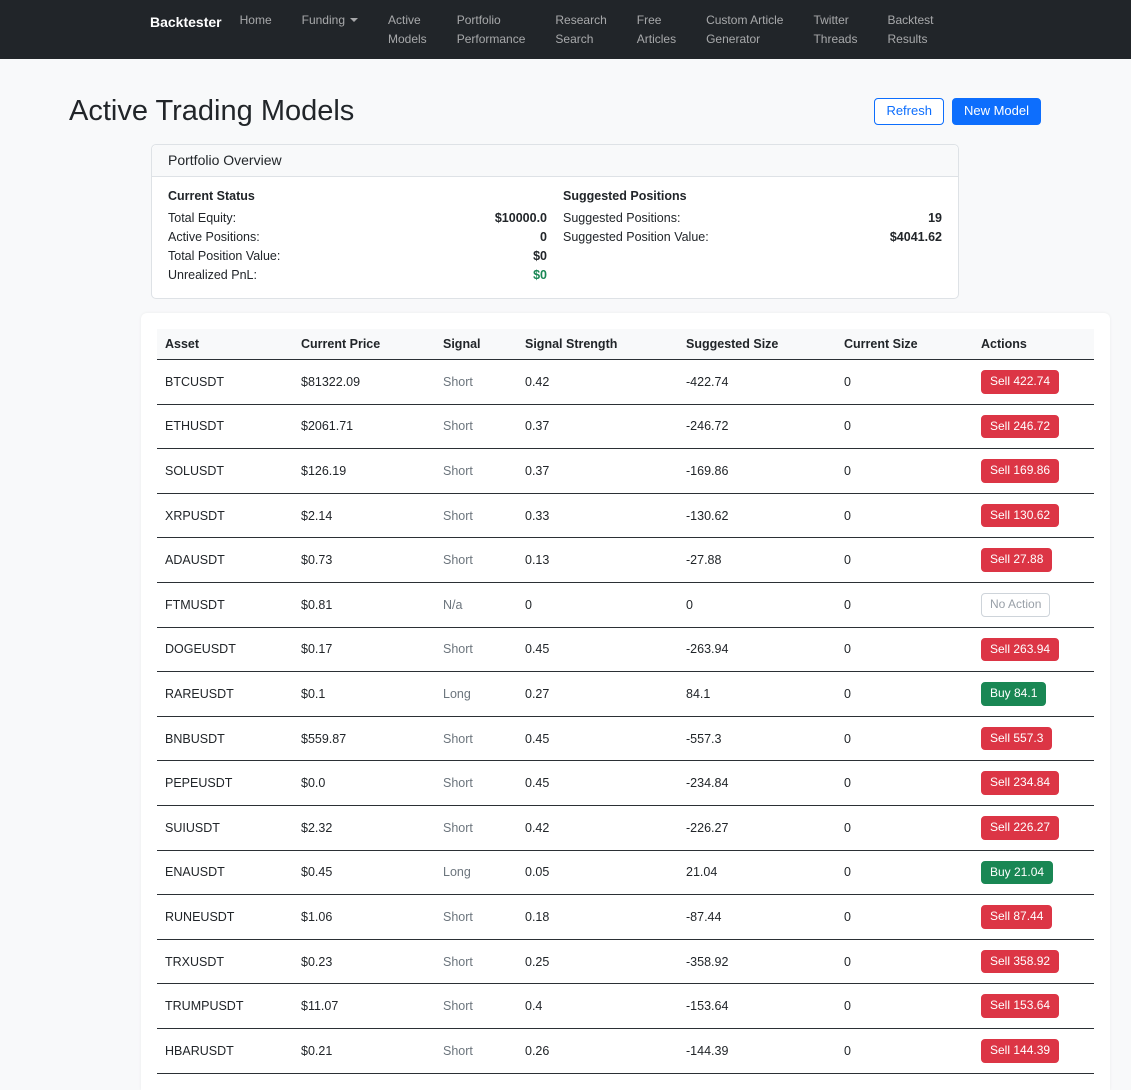 The height and width of the screenshot is (1090, 1131). What do you see at coordinates (597, 605) in the screenshot?
I see `signal-strength-cell: 0` at bounding box center [597, 605].